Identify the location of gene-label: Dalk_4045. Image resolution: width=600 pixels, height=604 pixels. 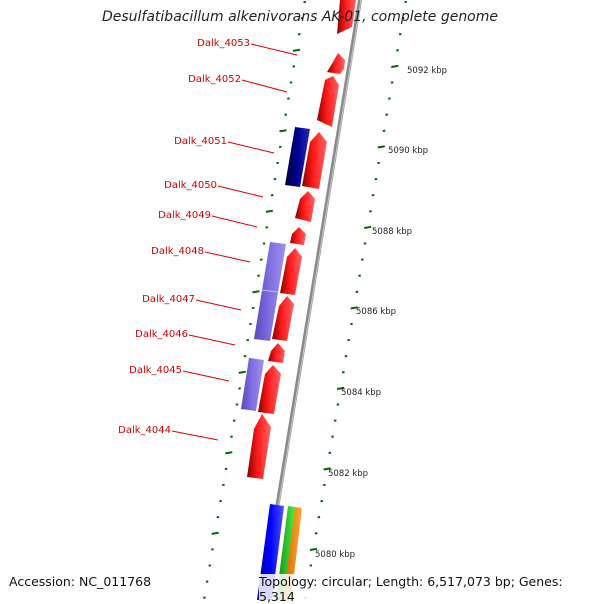
(155, 370).